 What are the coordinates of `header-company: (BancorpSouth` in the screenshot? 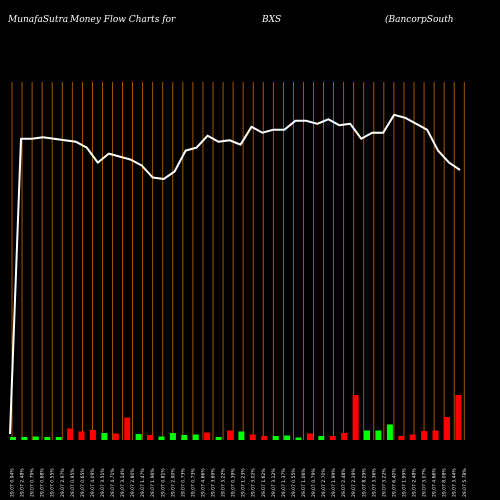 It's located at (419, 19).